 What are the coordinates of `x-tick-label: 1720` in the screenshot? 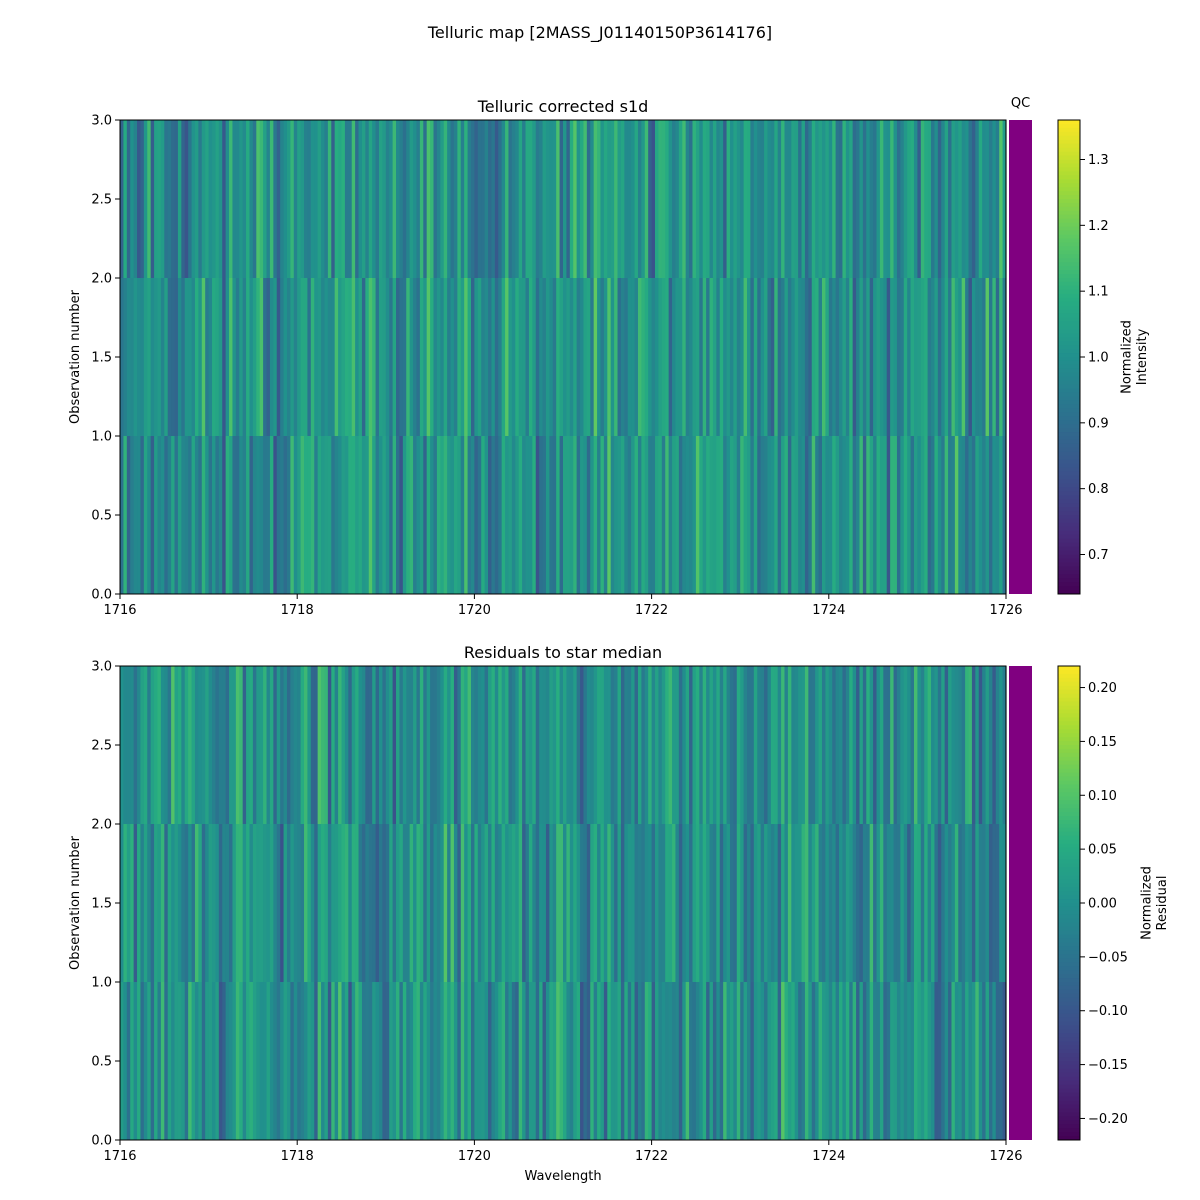 It's located at (474, 610).